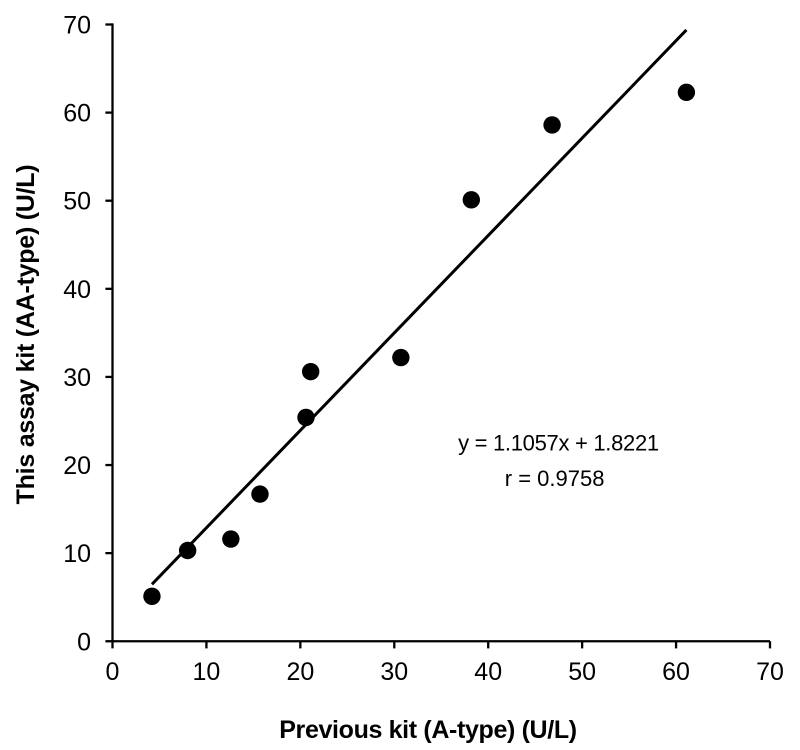  Describe the element at coordinates (428, 730) in the screenshot. I see `svg-text: Previous kit (A-type) (U/L)` at that location.